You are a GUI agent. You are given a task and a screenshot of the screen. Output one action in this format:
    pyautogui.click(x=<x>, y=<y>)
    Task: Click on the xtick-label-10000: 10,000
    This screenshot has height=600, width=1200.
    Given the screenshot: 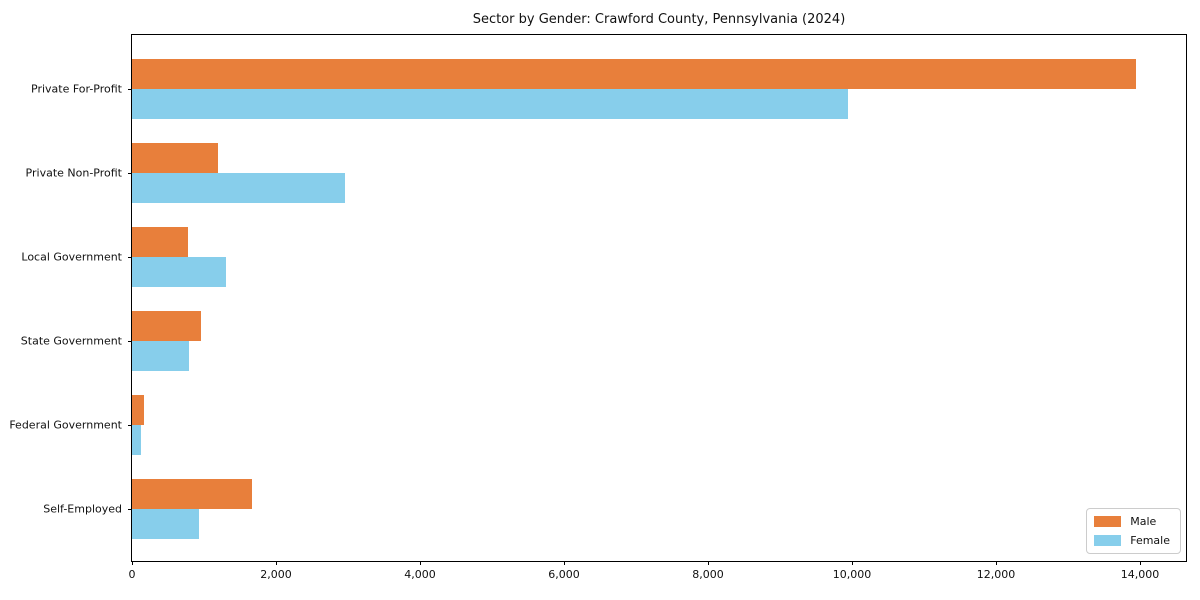 What is the action you would take?
    pyautogui.click(x=852, y=574)
    